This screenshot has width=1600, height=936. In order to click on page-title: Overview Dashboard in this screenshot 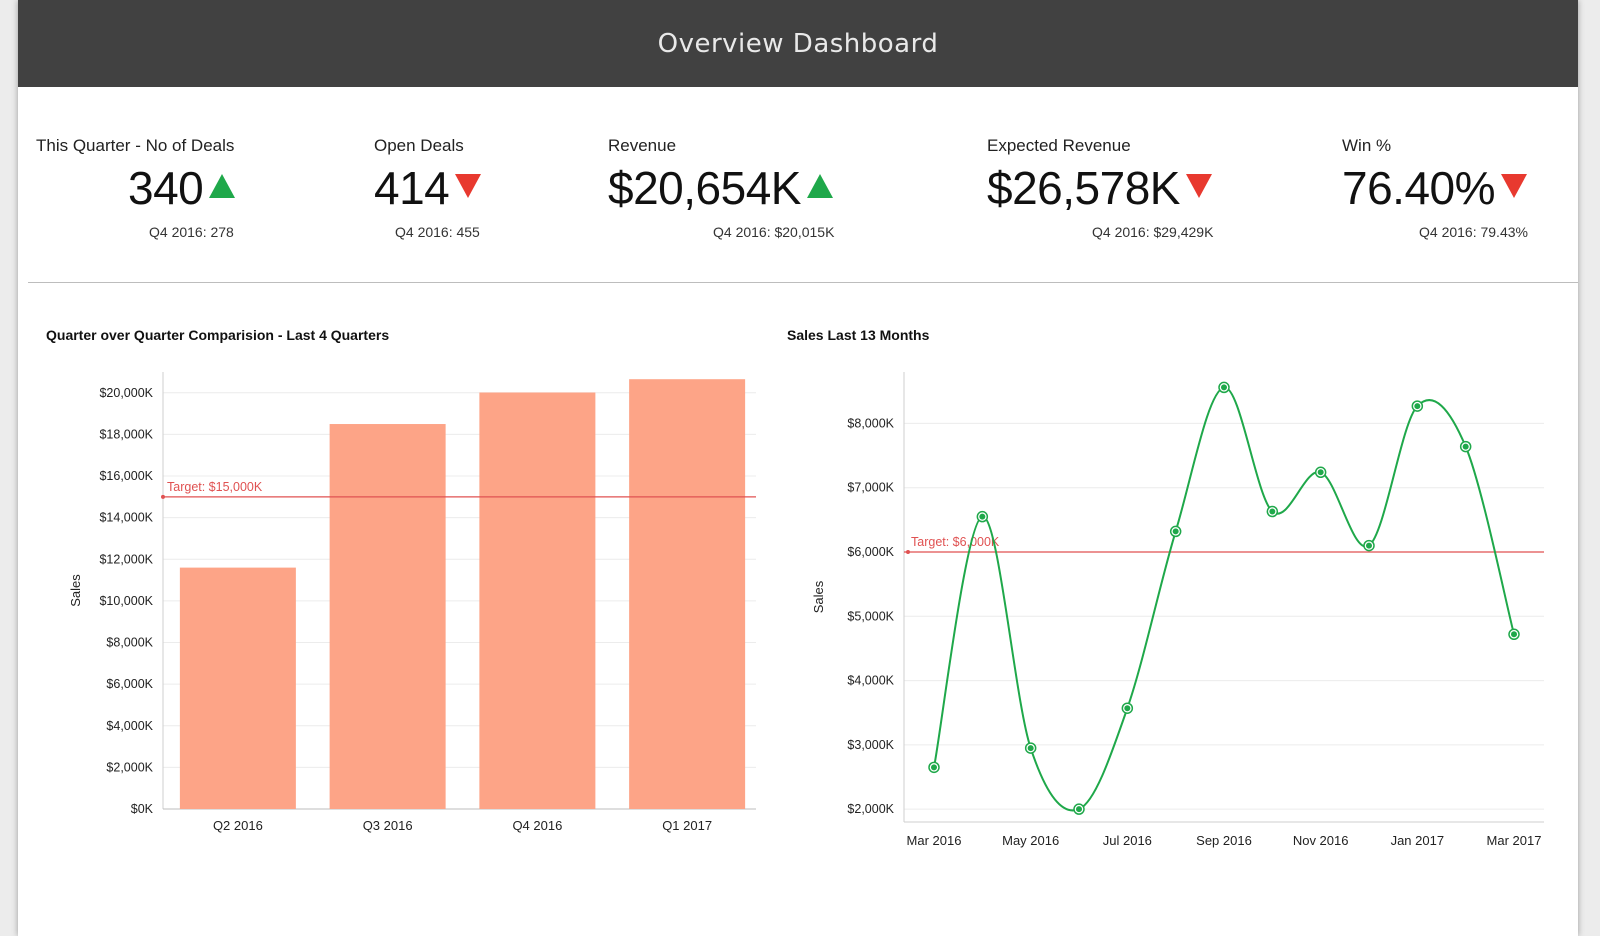, I will do `click(798, 43)`.